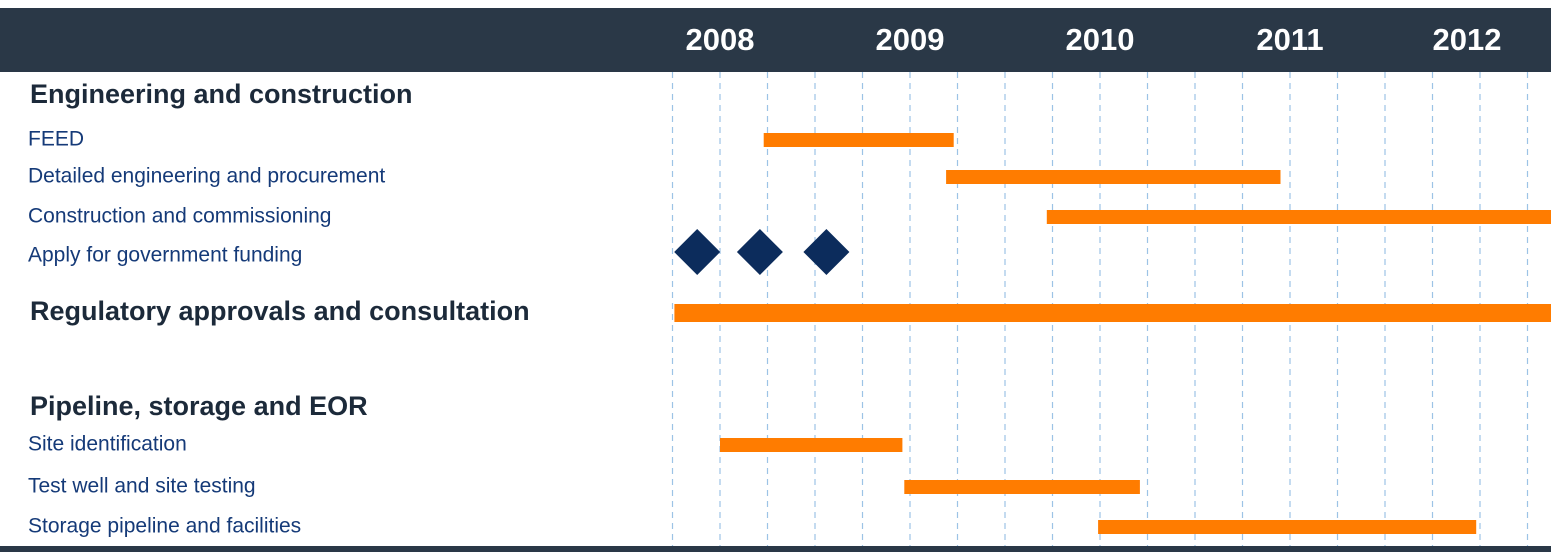  Describe the element at coordinates (720, 39) in the screenshot. I see `year-label: 2008` at that location.